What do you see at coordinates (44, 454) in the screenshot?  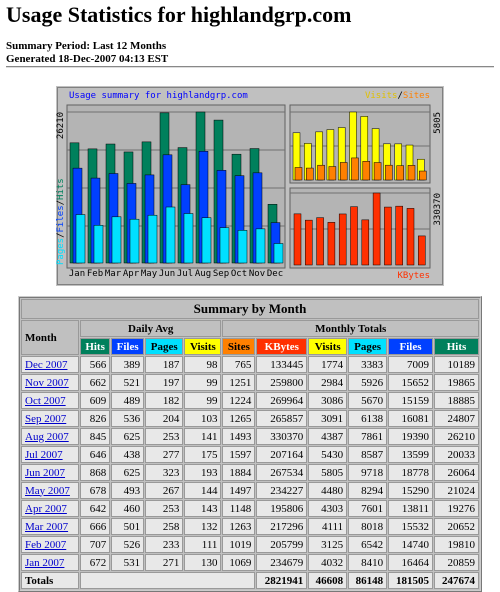 I see `month-link: Jul 2007` at bounding box center [44, 454].